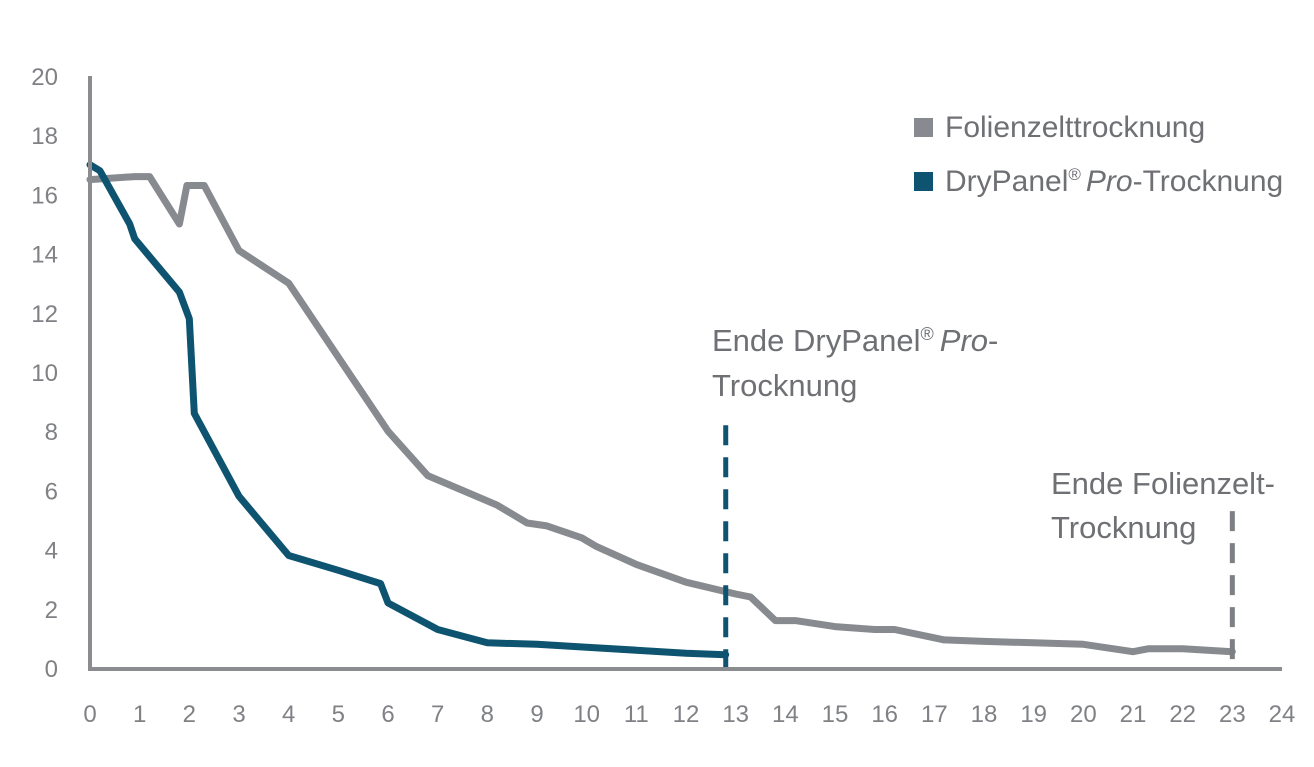 This screenshot has width=1314, height=767. What do you see at coordinates (536, 714) in the screenshot?
I see `x-tick-label: 9` at bounding box center [536, 714].